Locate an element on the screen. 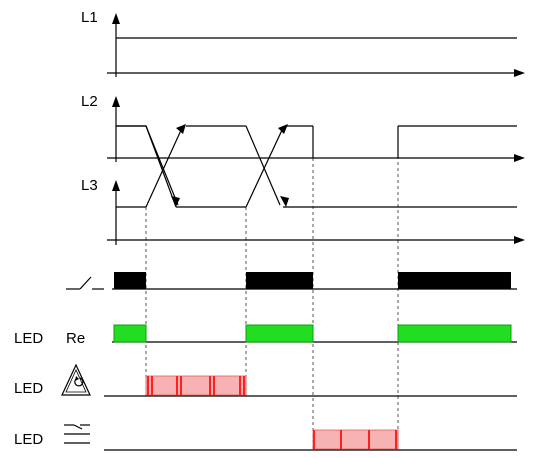 This screenshot has width=541, height=458. label-led-re: LED is located at coordinates (28, 338).